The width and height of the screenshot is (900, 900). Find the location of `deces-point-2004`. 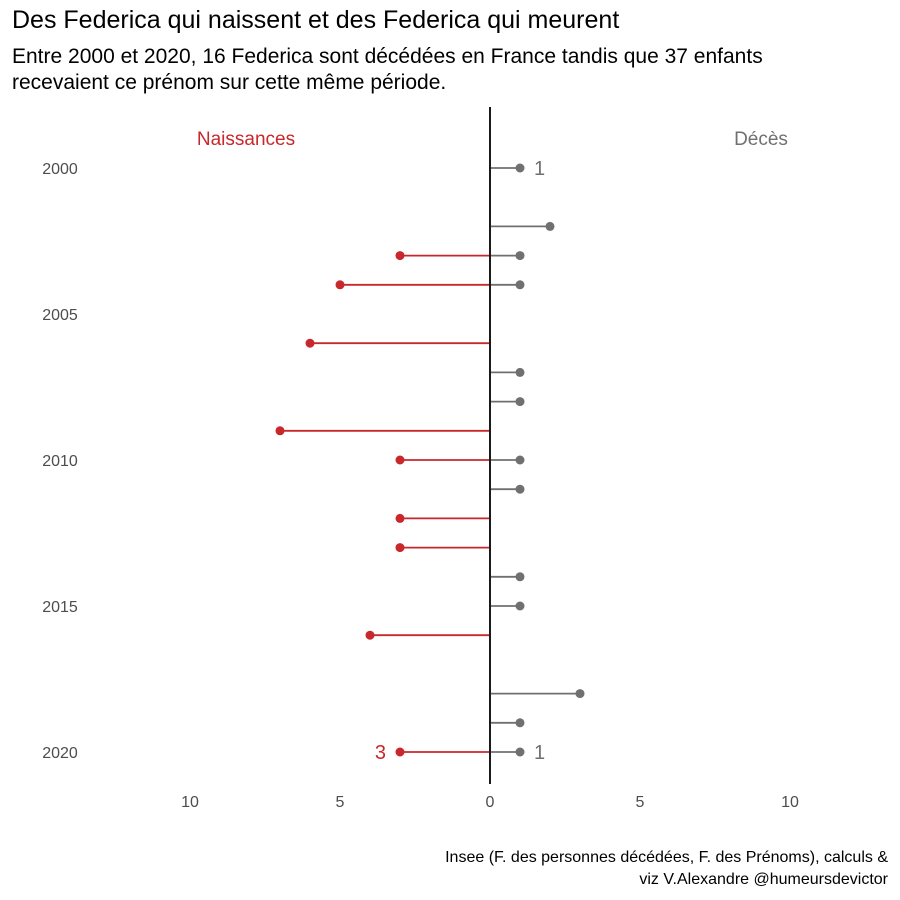

deces-point-2004 is located at coordinates (520, 285).